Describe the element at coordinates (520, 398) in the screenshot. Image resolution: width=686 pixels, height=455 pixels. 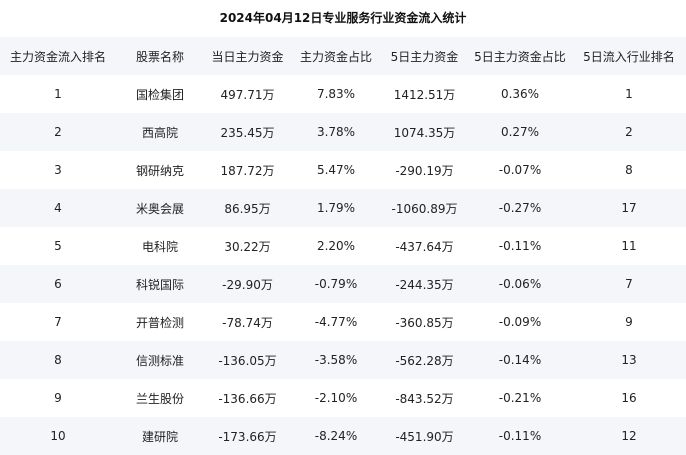
I see `5day-main-fund-ratio-cell: -0.21%` at that location.